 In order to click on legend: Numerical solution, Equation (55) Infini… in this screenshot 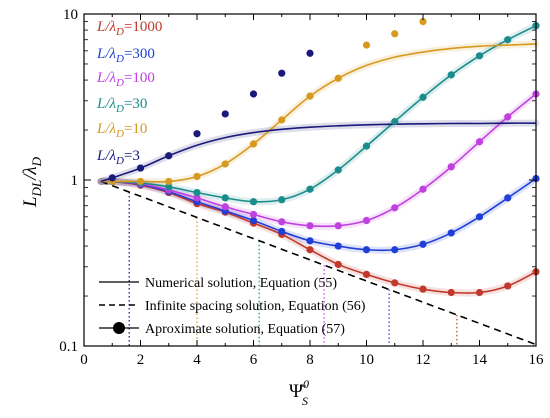, I will do `click(232, 306)`.